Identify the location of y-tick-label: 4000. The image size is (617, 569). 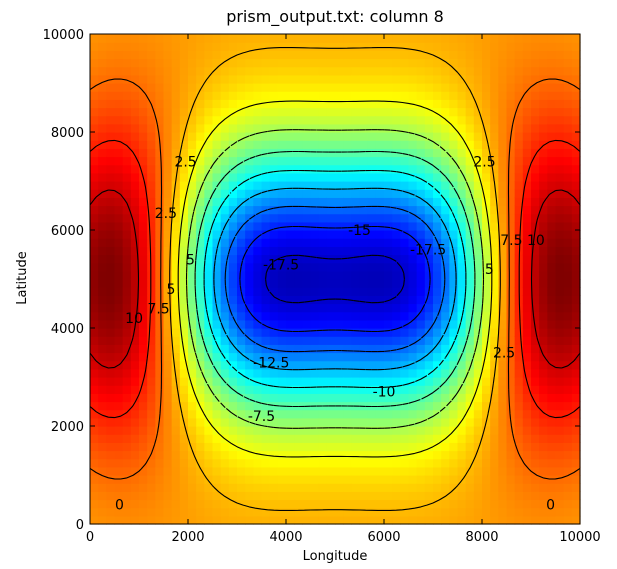
(67, 329).